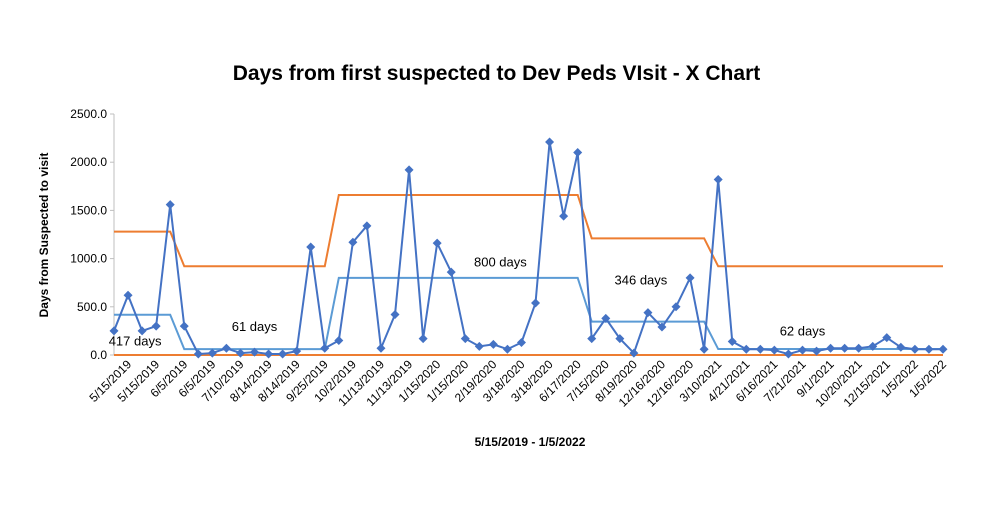 The height and width of the screenshot is (516, 993). Describe the element at coordinates (88, 162) in the screenshot. I see `y-tick-label: 2000.0` at that location.